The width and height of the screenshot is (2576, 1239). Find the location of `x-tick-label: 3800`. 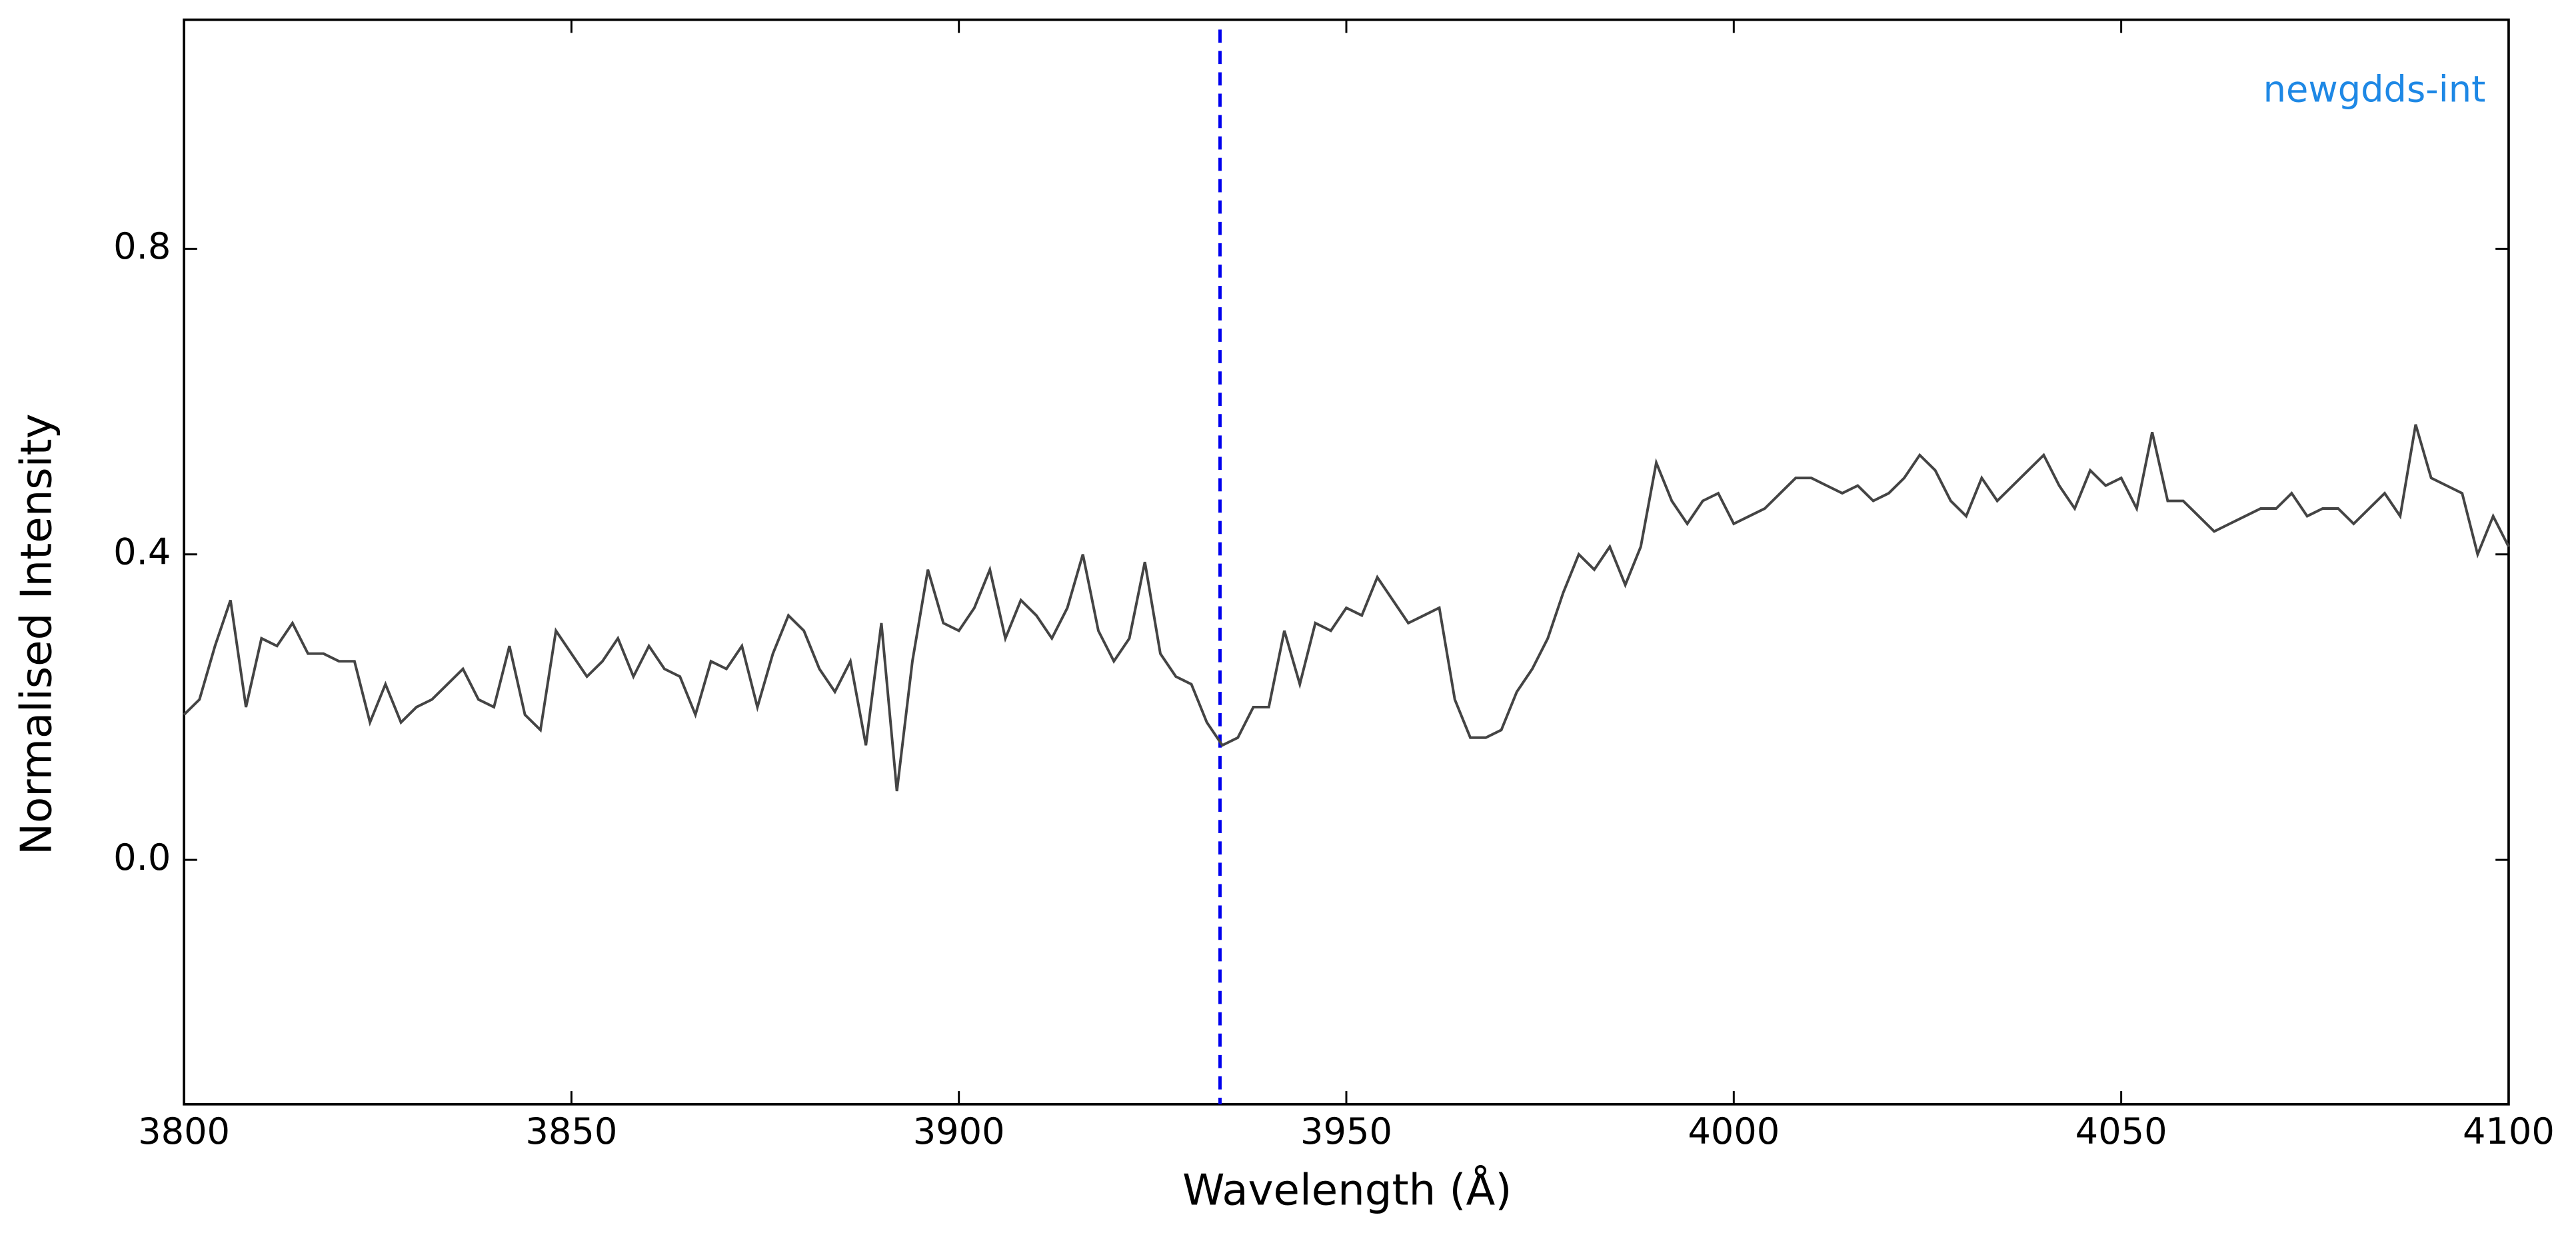

x-tick-label: 3800 is located at coordinates (184, 1131).